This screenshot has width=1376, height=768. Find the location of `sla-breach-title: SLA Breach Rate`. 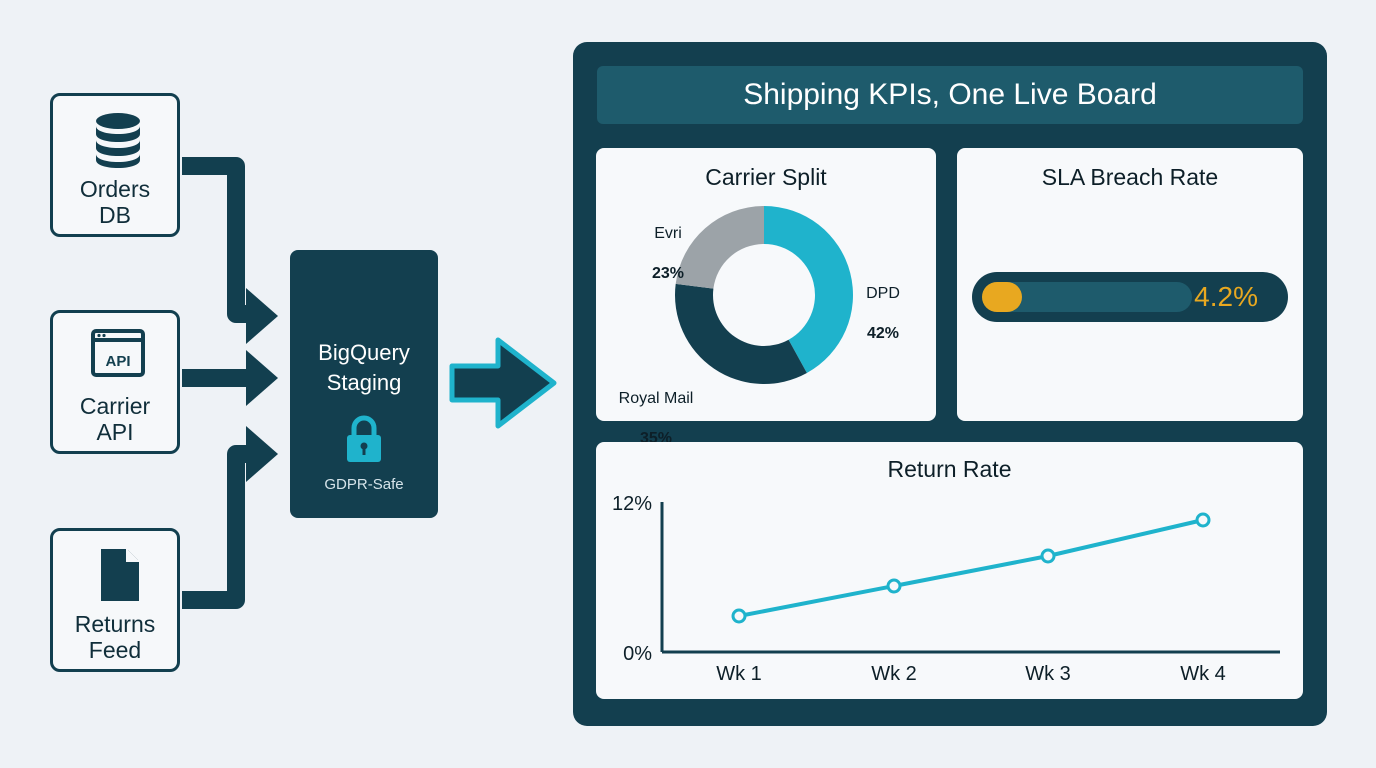

sla-breach-title: SLA Breach Rate is located at coordinates (1130, 177).